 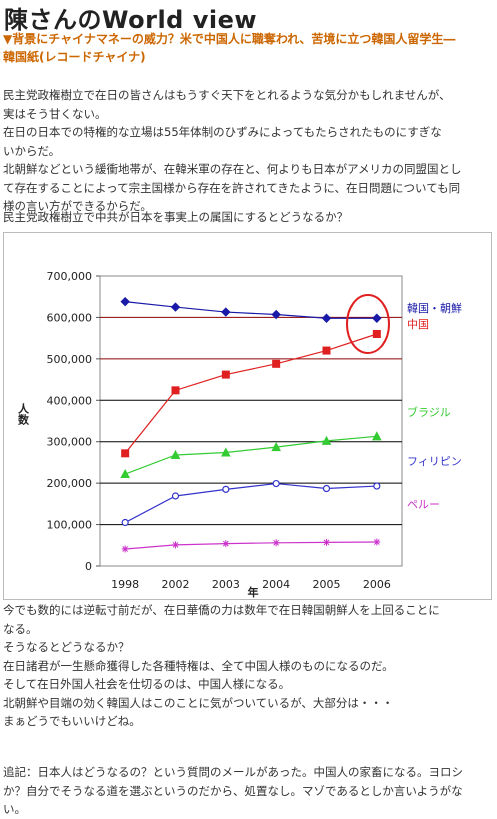 What do you see at coordinates (232, 169) in the screenshot?
I see `intro-line: 北朝鮮などという緩衝地帯が、在韓米軍の存在と、何よりも日本がアメリカの同盟国とし` at bounding box center [232, 169].